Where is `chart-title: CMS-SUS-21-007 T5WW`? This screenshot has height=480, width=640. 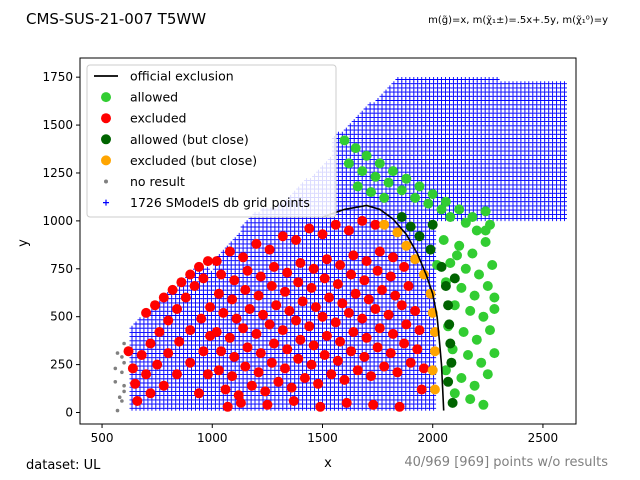
chart-title: CMS-SUS-21-007 T5WW is located at coordinates (116, 19).